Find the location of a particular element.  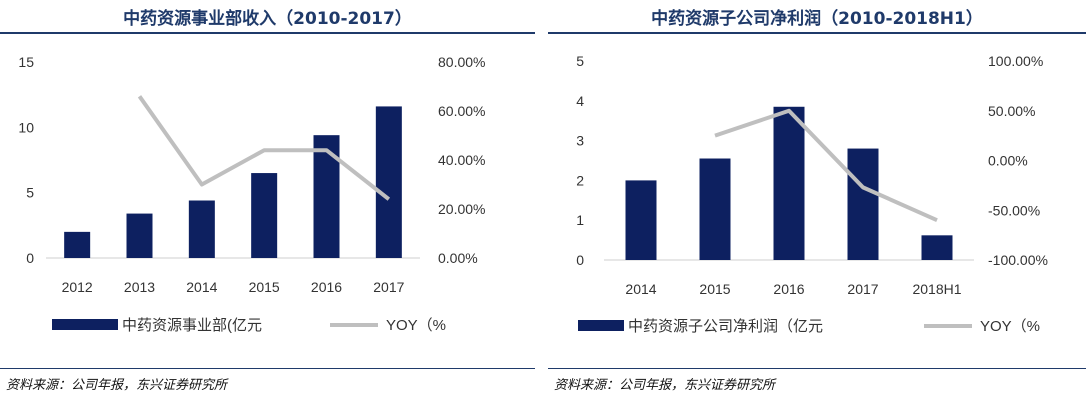

y2-axis-tick-label: 20.00% is located at coordinates (461, 209).